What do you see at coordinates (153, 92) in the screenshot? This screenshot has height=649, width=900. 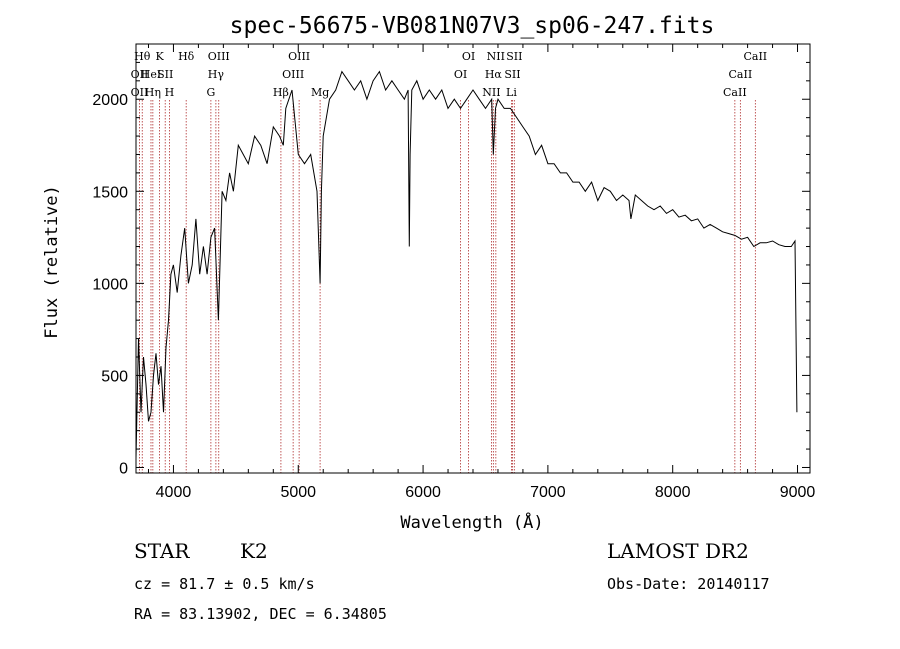 I see `spectral-line-label: Hη` at bounding box center [153, 92].